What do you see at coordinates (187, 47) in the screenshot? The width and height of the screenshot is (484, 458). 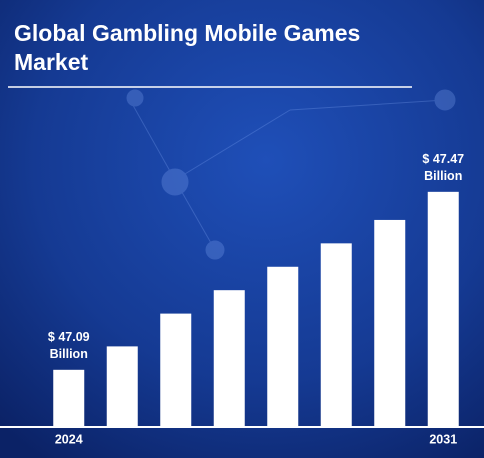 I see `chart-title: Global Gambling Mobile Games Market` at bounding box center [187, 47].